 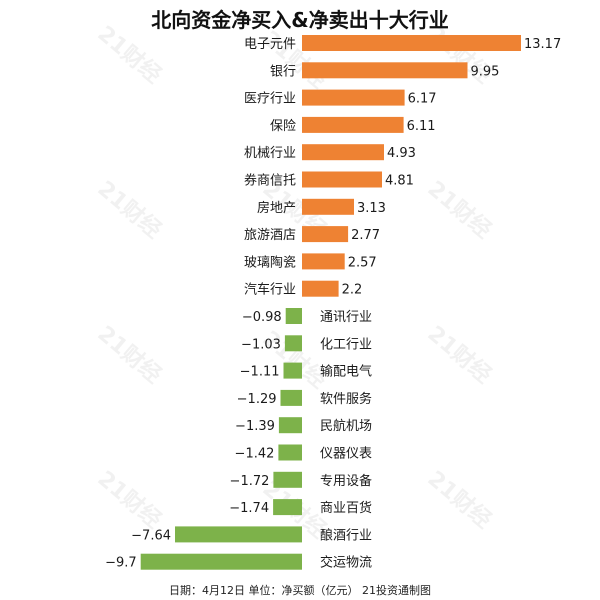 What do you see at coordinates (346, 508) in the screenshot?
I see `category-label: 商业百货` at bounding box center [346, 508].